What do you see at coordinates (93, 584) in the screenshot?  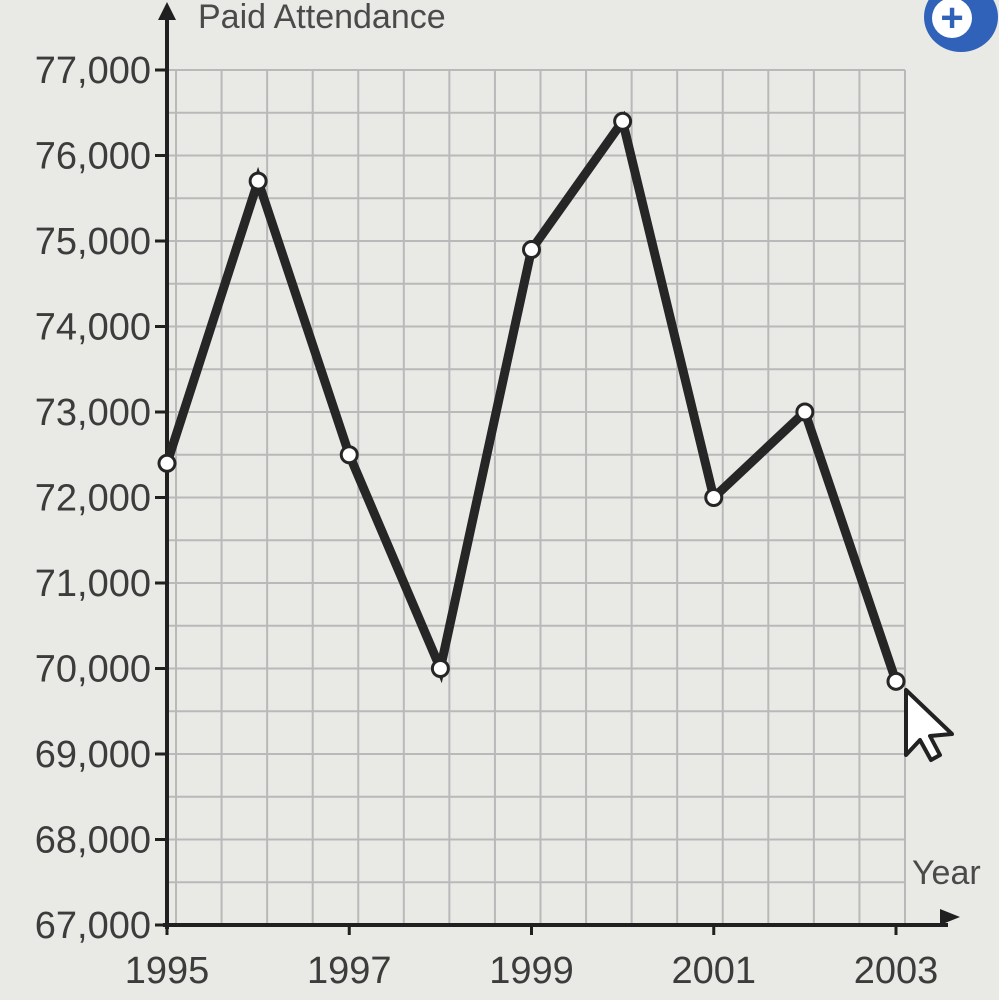 I see `y-tick-label: 71,000` at bounding box center [93, 584].